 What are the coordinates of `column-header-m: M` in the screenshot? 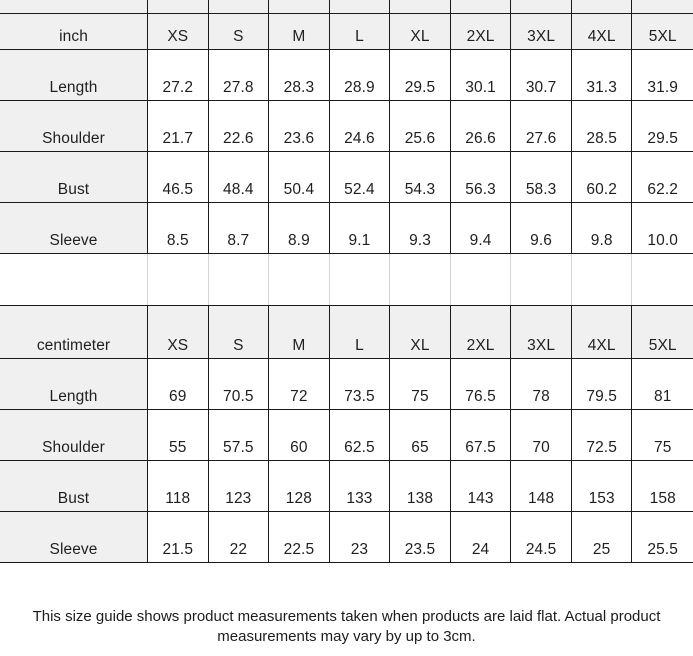 It's located at (299, 332).